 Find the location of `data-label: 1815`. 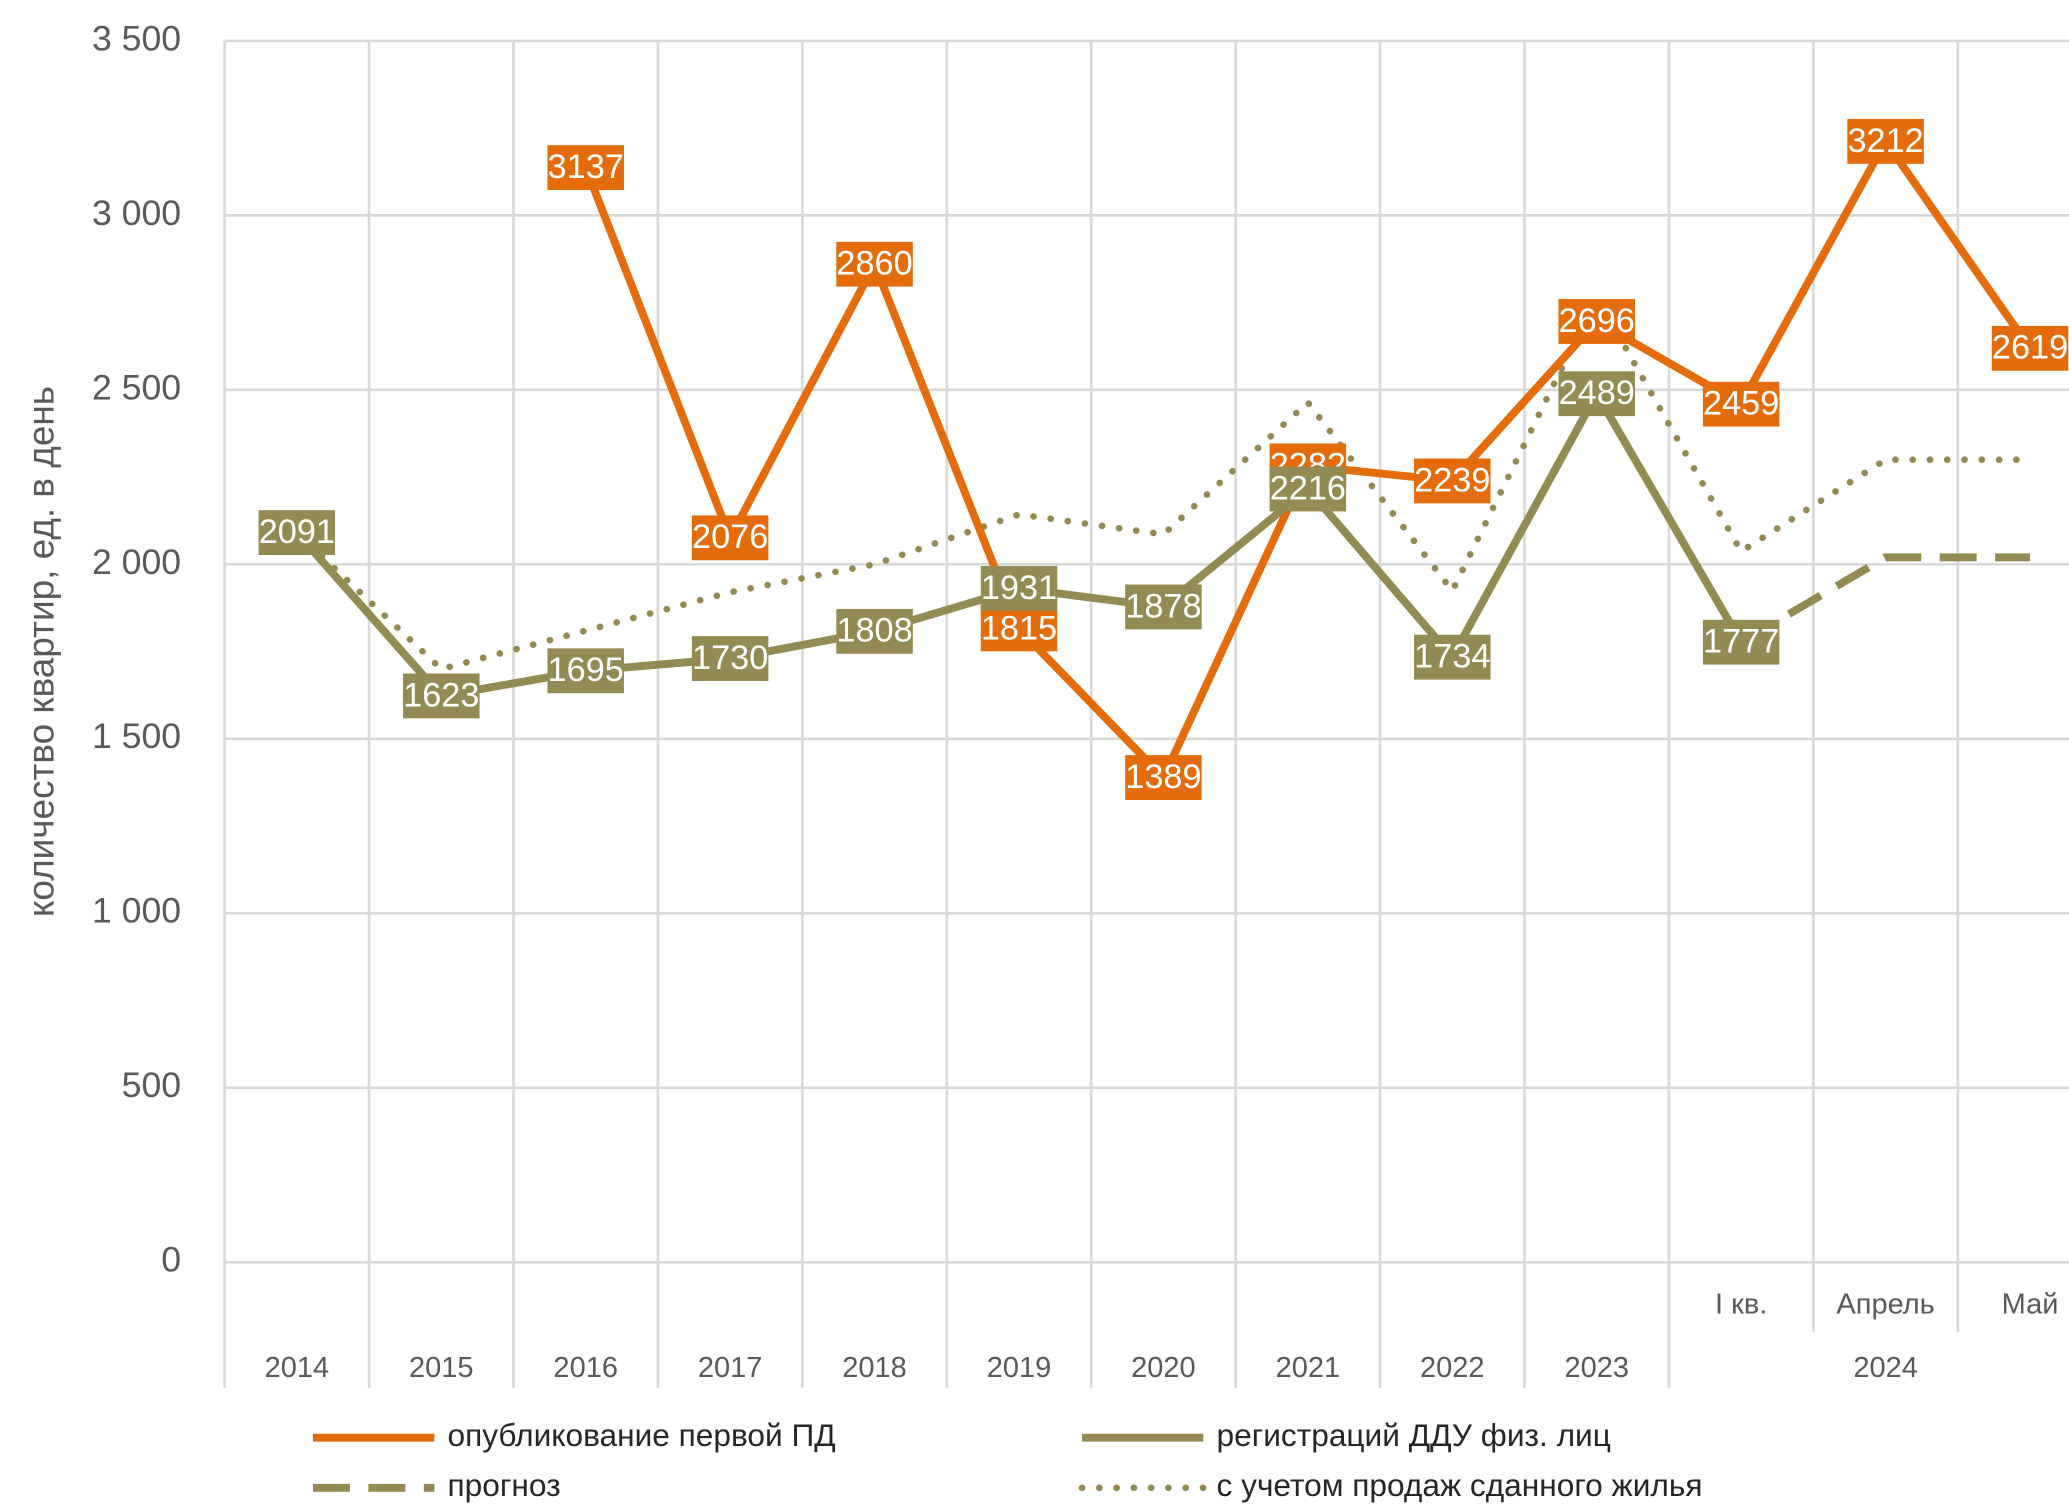

data-label: 1815 is located at coordinates (1019, 628).